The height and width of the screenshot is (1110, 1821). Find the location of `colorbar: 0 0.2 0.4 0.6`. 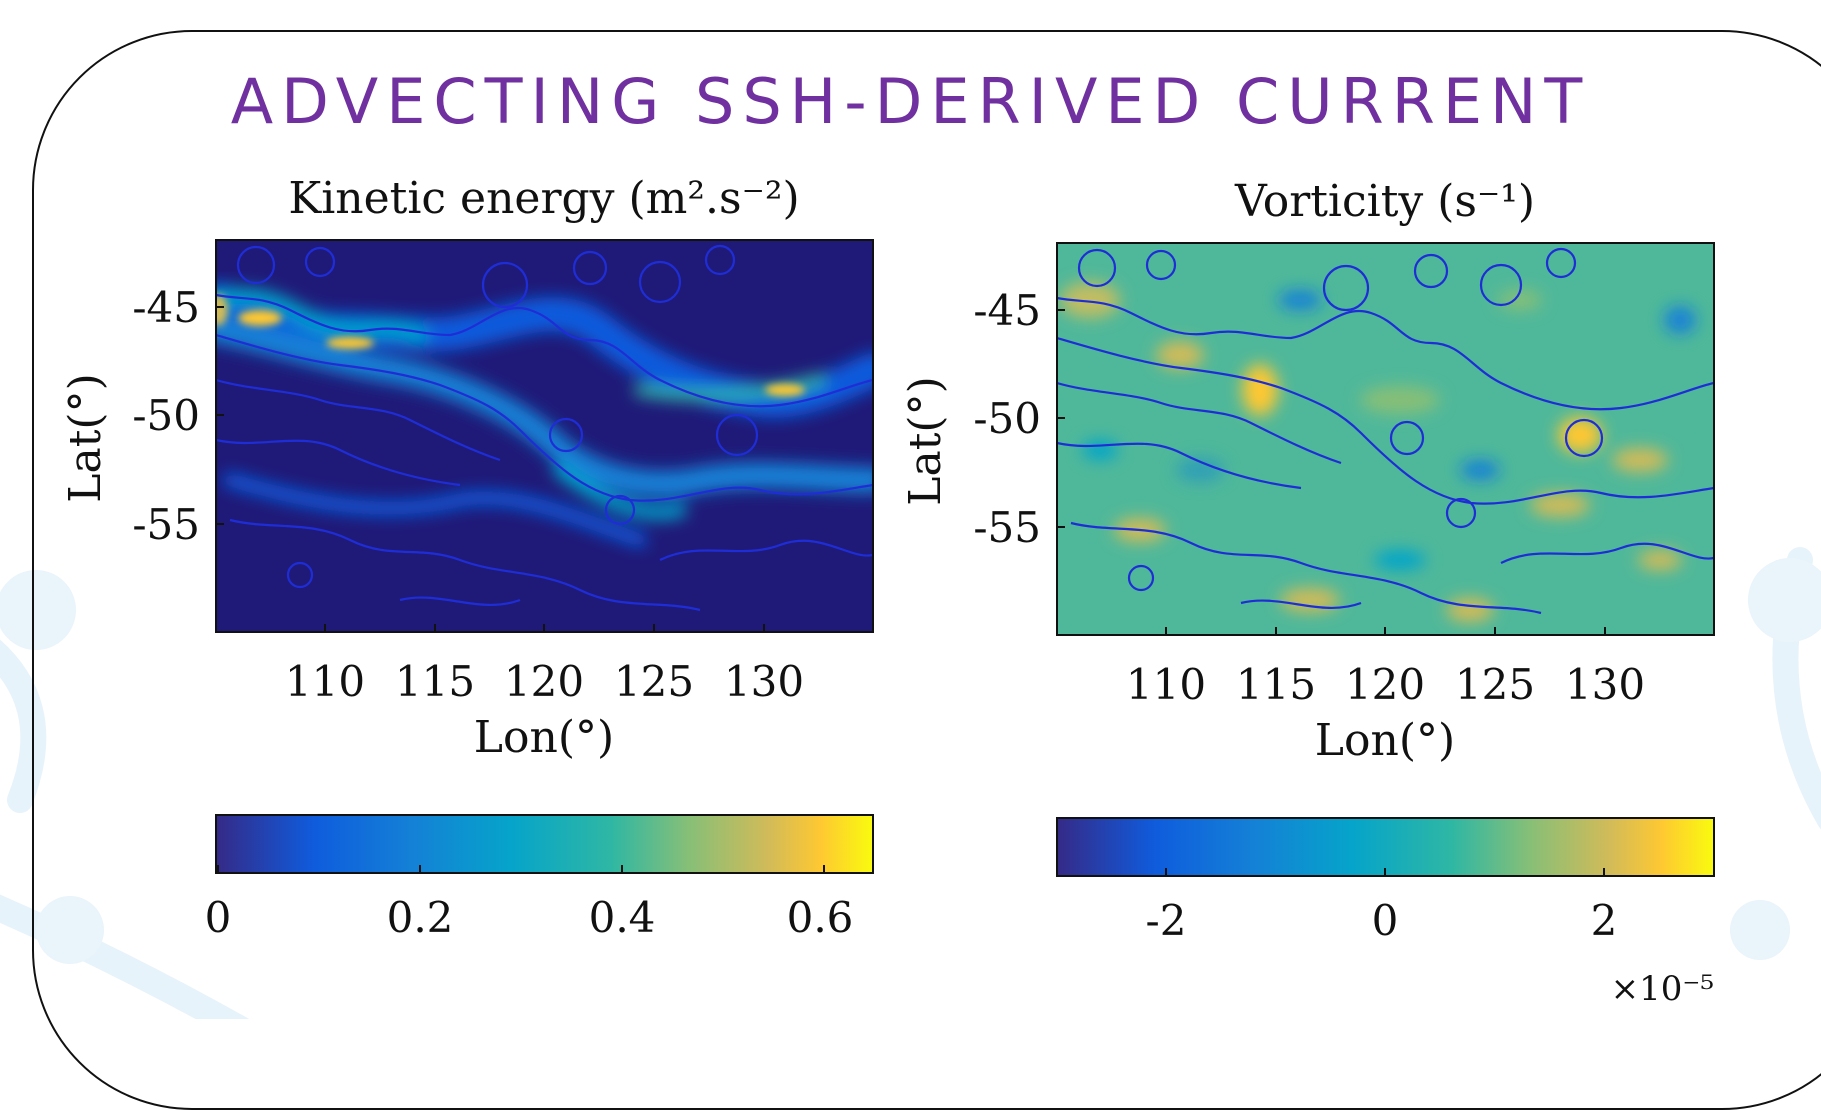

colorbar: 0 0.2 0.4 0.6 is located at coordinates (539, 878).